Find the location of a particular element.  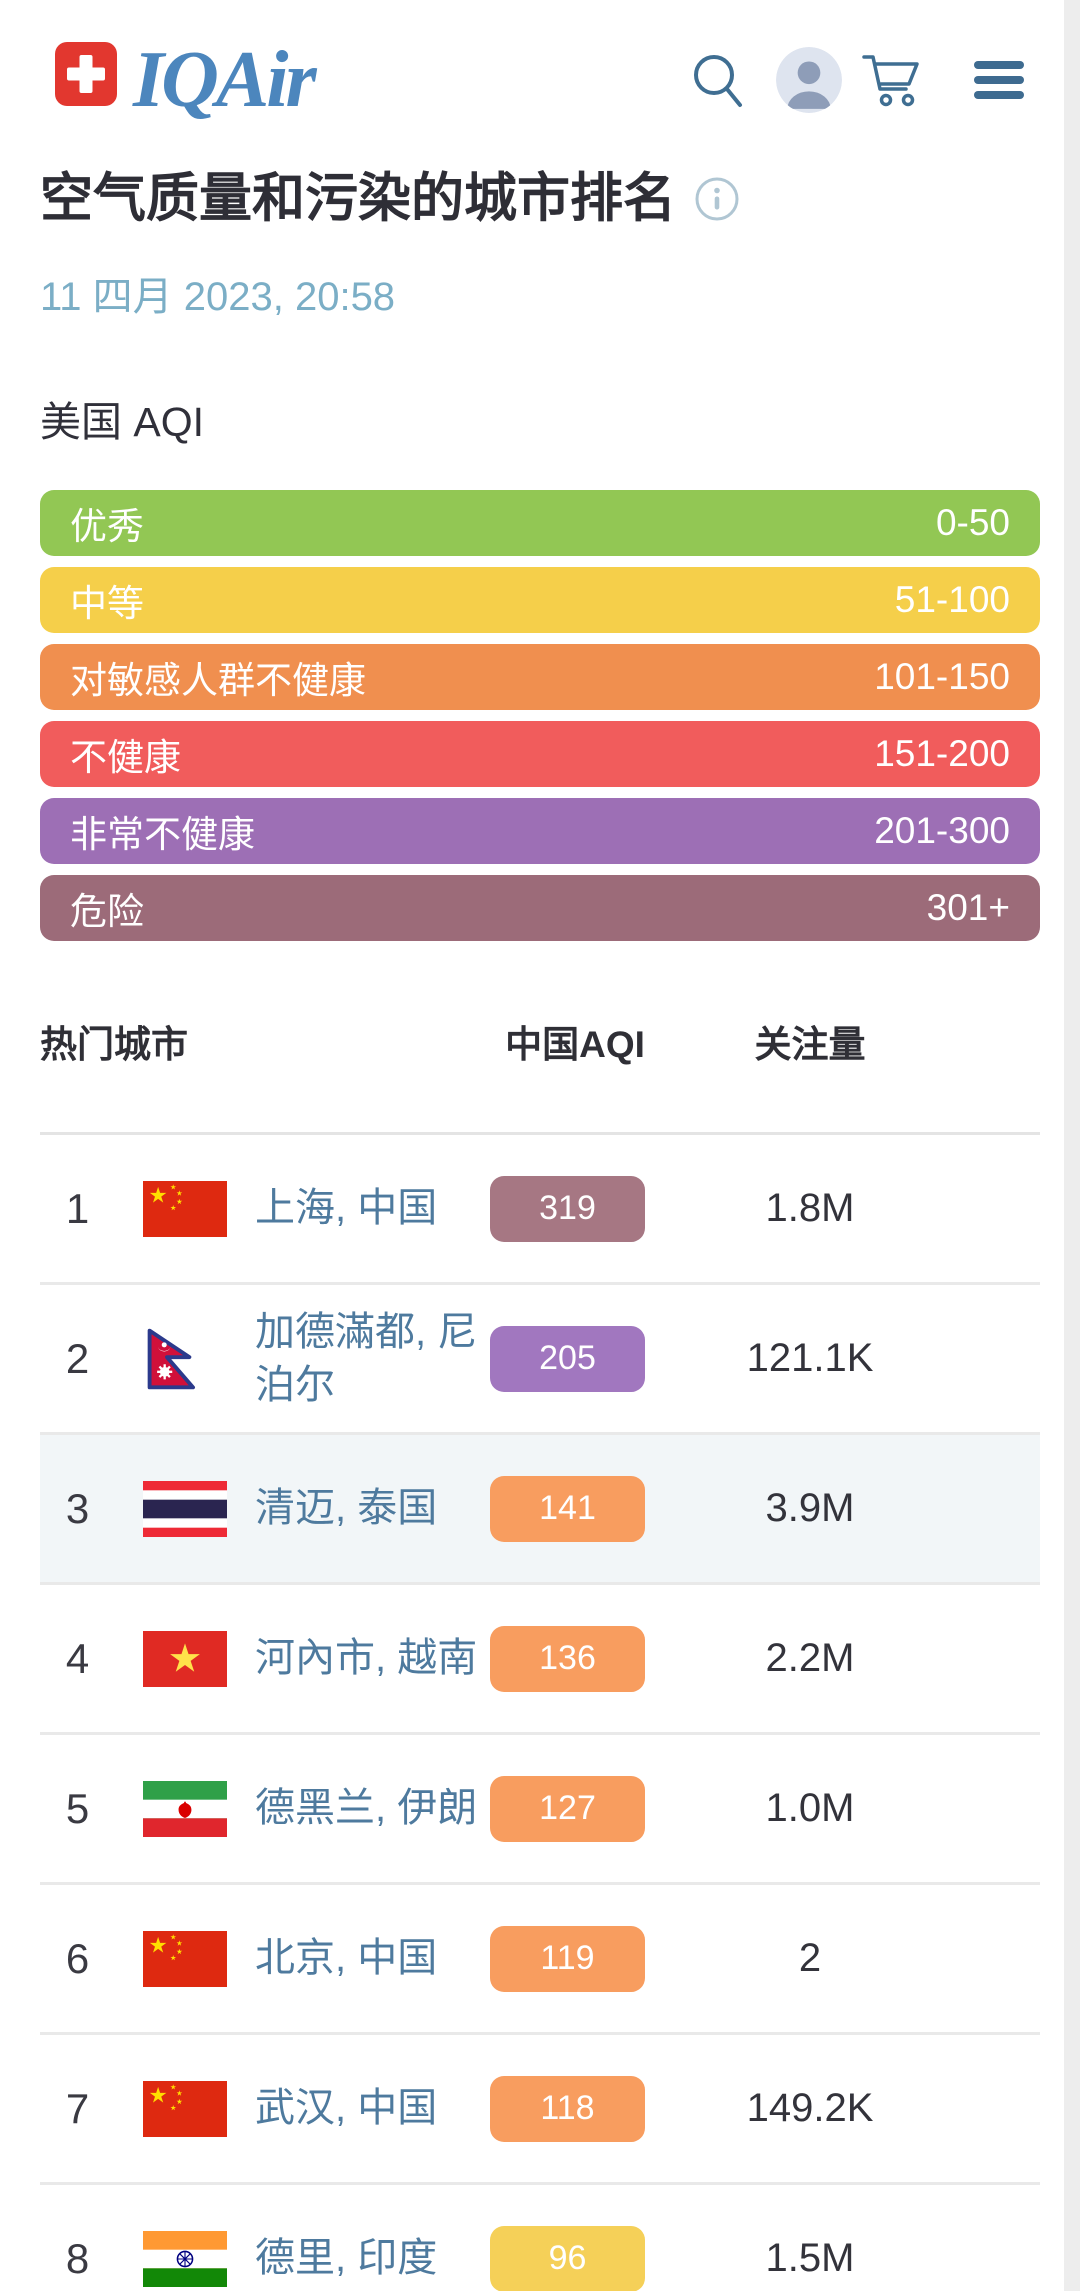

city-table-row: 4 河內市, 越南 136 2.2M is located at coordinates (540, 1660).